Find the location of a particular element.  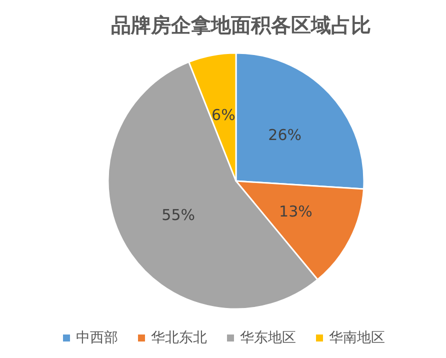

data-label: 26% is located at coordinates (285, 135).